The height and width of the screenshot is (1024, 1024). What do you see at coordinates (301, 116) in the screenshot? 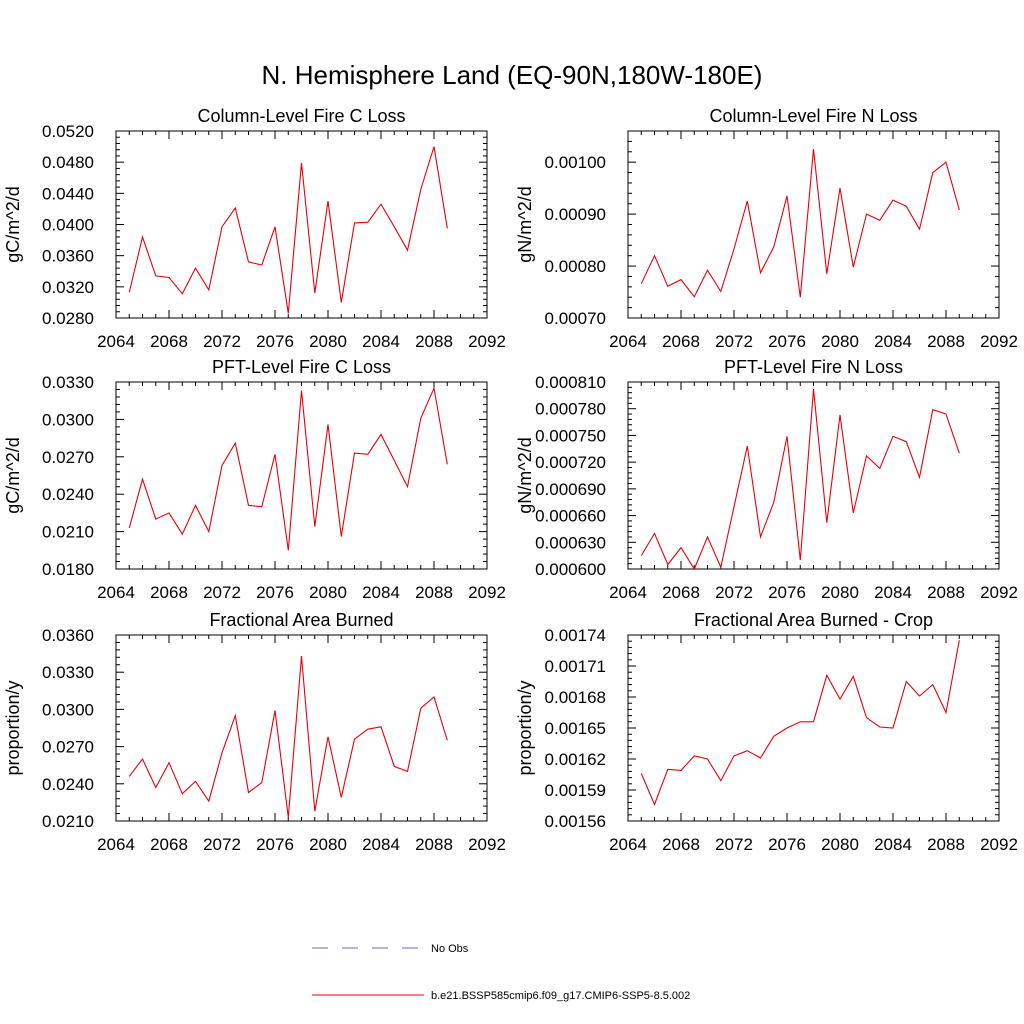
I see `panel-title: Column-Level Fire C Loss` at bounding box center [301, 116].